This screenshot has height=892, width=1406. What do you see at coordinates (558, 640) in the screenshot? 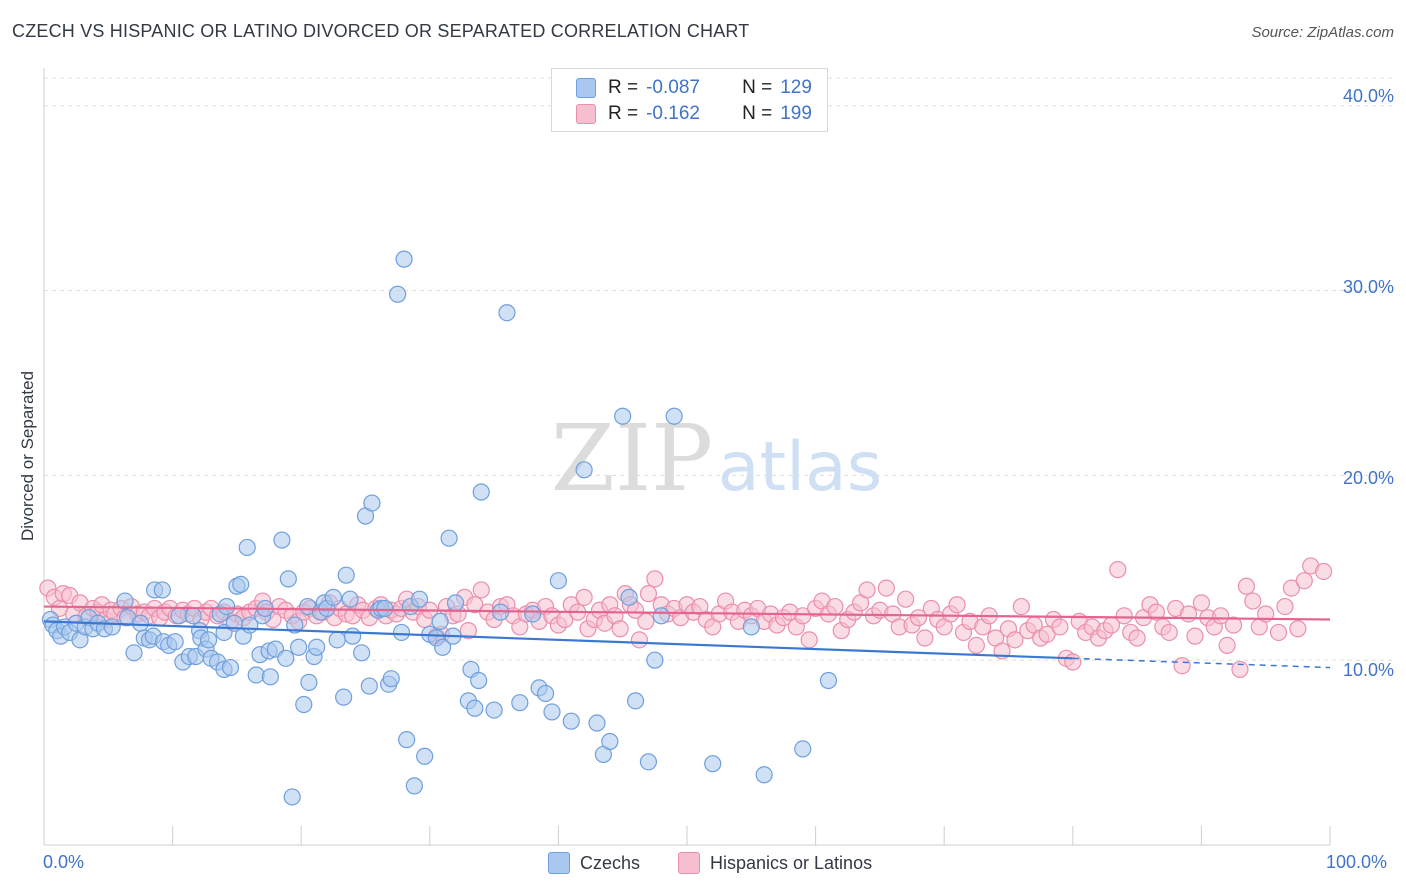
I see `trend-line-czechs` at bounding box center [558, 640].